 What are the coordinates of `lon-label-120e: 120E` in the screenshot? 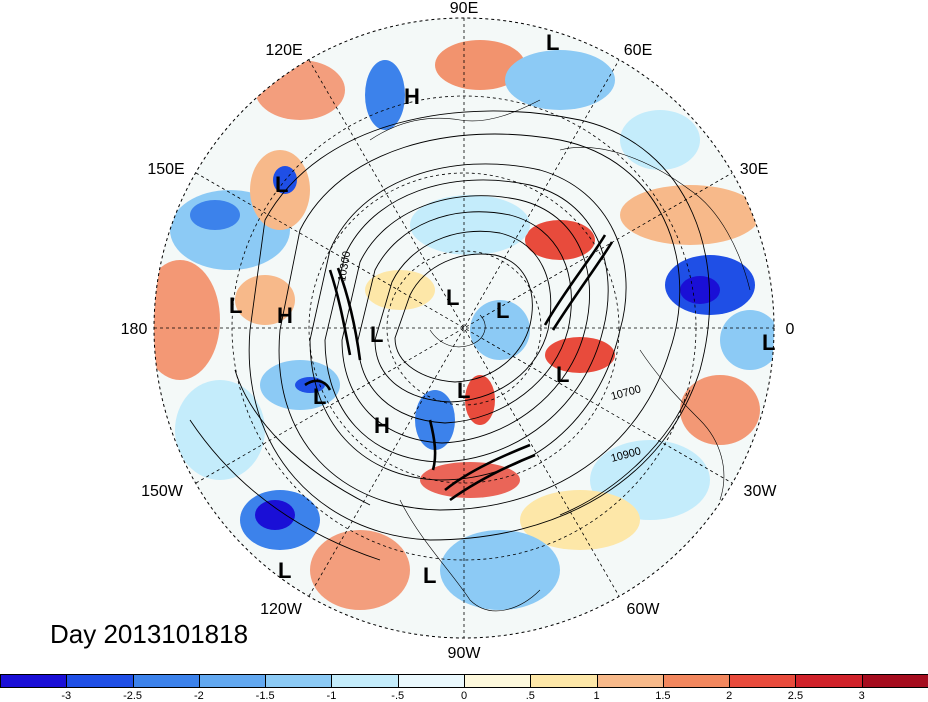 It's located at (283, 50).